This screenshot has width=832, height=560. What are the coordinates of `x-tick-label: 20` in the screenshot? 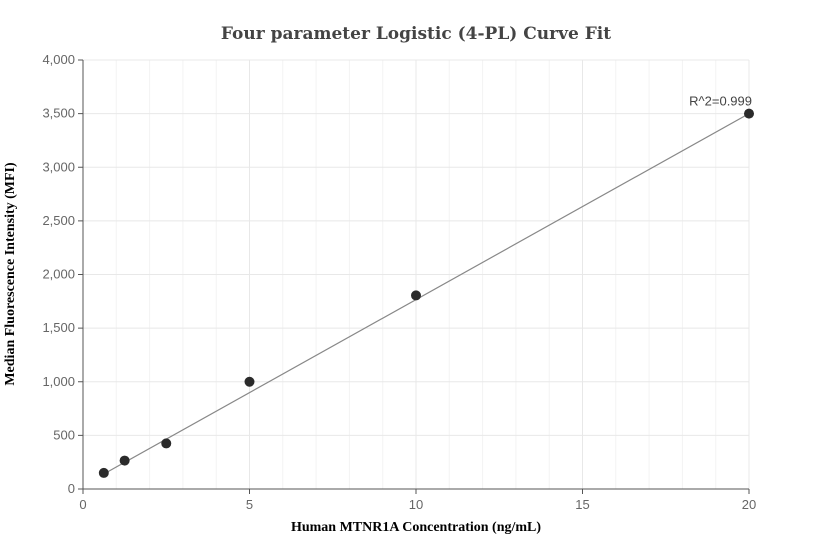 It's located at (749, 504).